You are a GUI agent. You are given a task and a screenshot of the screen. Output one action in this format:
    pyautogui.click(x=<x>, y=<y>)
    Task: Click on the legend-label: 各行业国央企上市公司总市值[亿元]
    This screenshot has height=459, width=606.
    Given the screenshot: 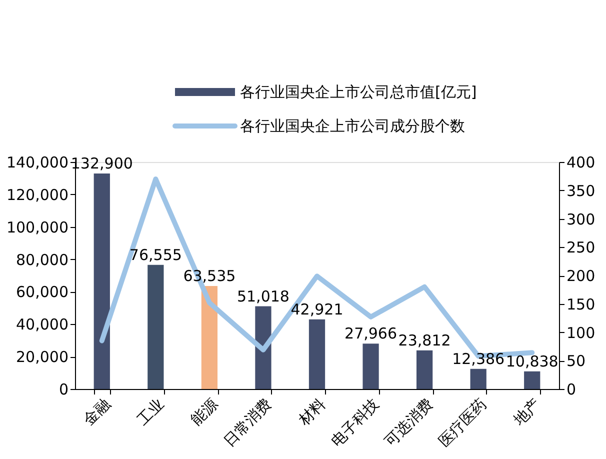 What is the action you would take?
    pyautogui.click(x=358, y=92)
    